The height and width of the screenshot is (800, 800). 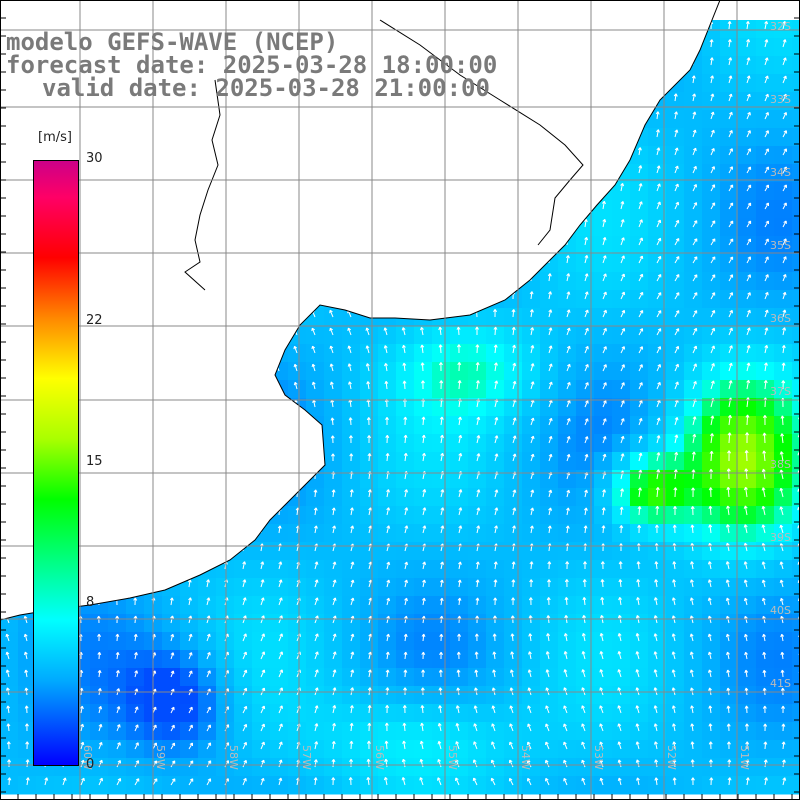 I want to click on latitude-label: 36S, so click(x=780, y=318).